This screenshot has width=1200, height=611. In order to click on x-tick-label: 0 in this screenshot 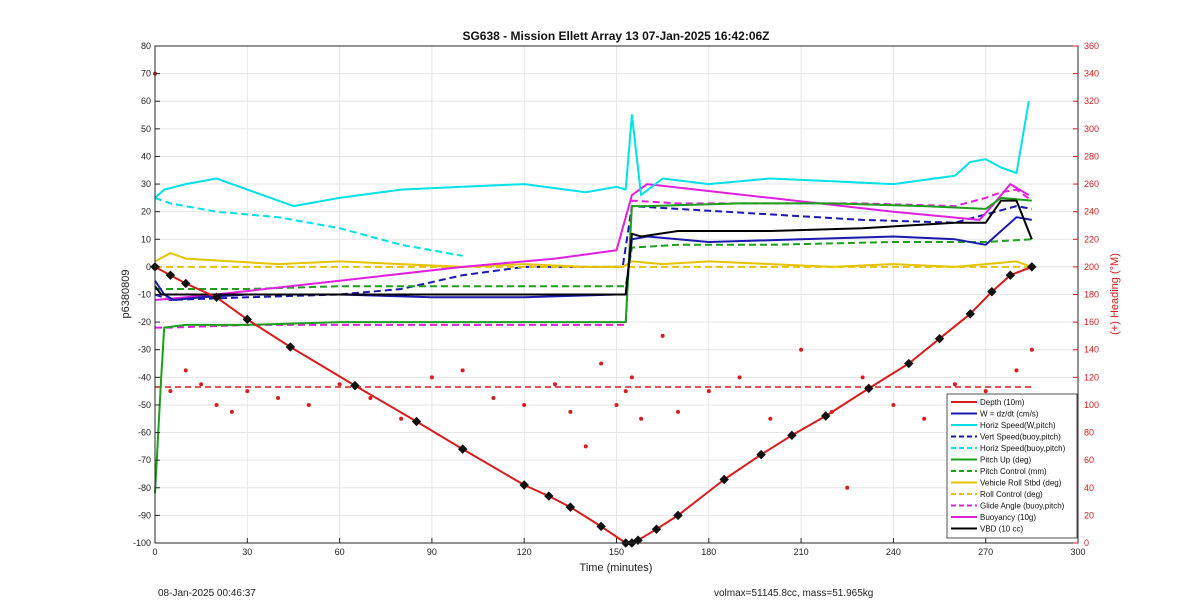, I will do `click(154, 552)`.